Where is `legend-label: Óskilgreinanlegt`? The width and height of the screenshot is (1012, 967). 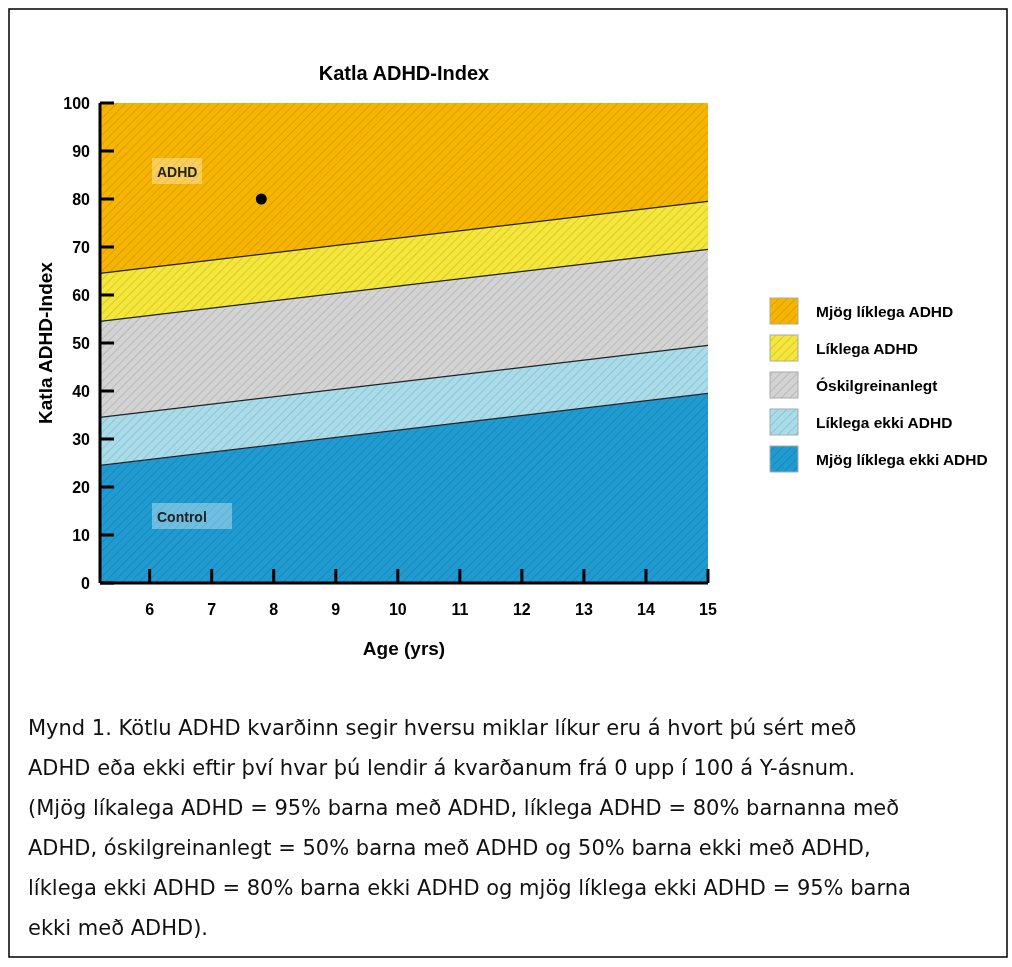 legend-label: Óskilgreinanlegt is located at coordinates (877, 385).